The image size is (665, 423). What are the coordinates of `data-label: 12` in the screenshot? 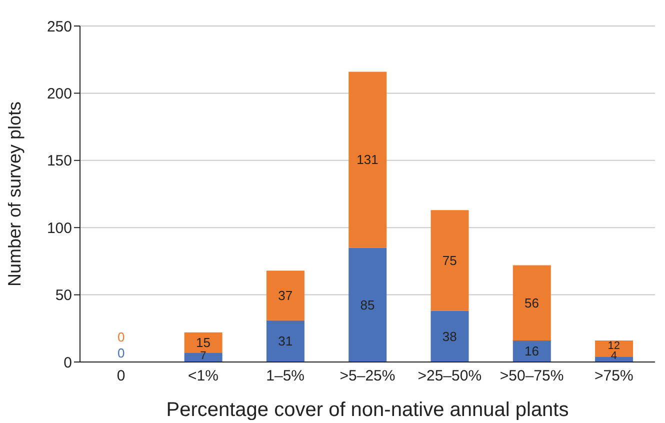 It's located at (614, 346).